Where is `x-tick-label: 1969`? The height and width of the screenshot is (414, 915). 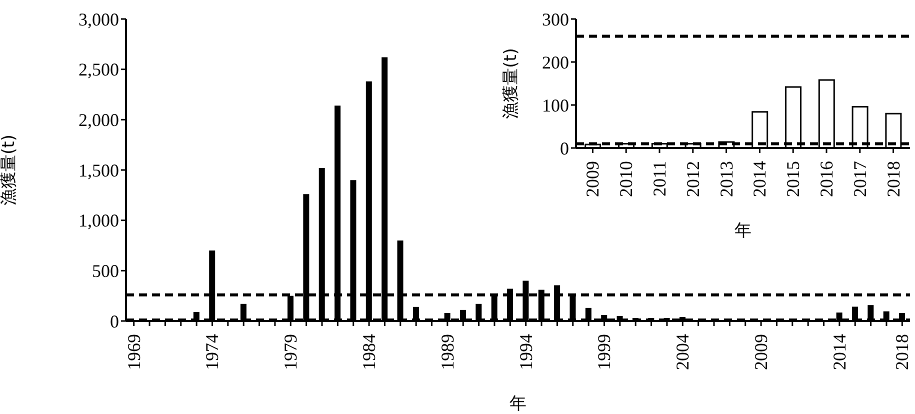
x-tick-label: 1969 is located at coordinates (134, 352).